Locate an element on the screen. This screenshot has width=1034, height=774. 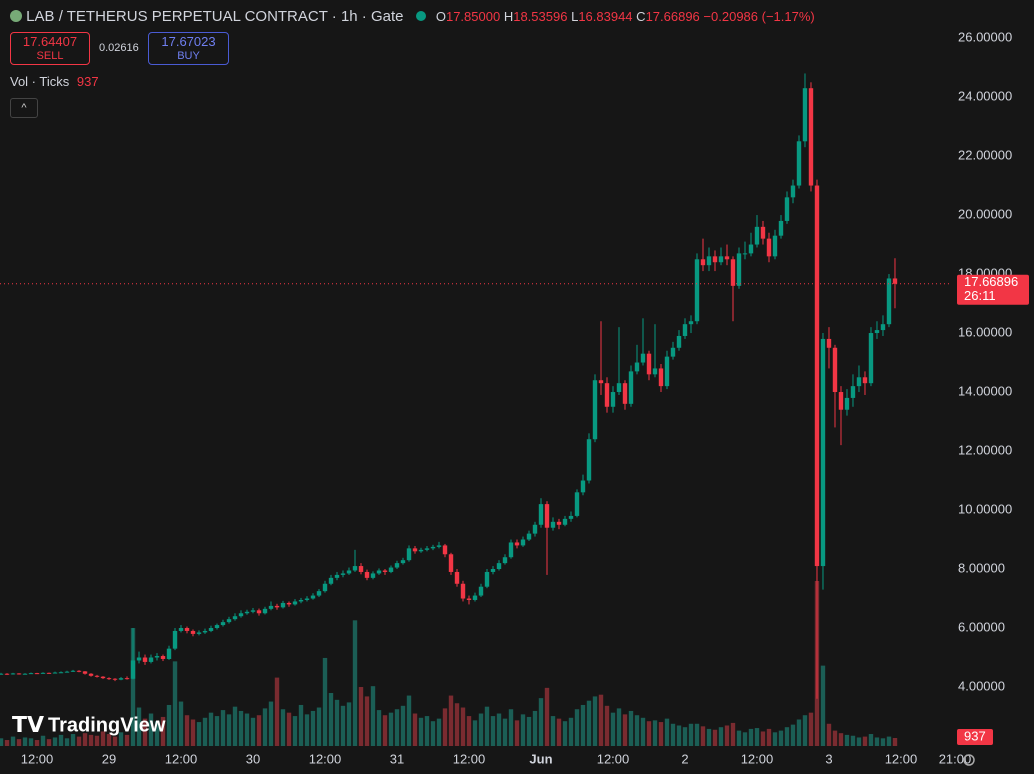
collapse-button: ^ is located at coordinates (24, 108).